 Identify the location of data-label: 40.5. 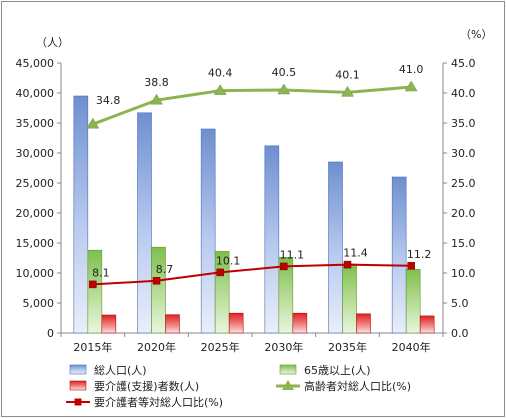
(284, 72).